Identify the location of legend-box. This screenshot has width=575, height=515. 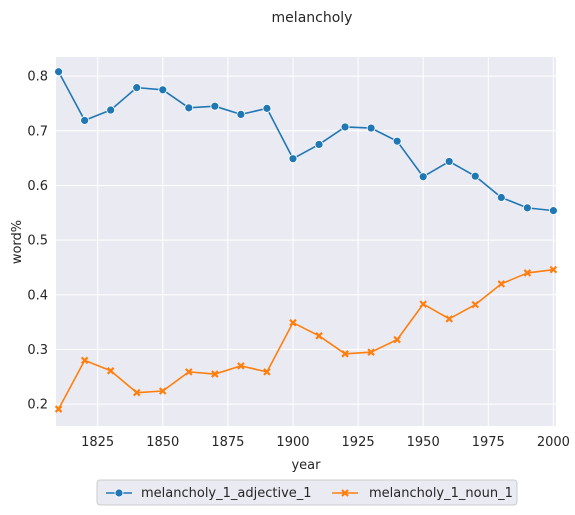
(307, 492).